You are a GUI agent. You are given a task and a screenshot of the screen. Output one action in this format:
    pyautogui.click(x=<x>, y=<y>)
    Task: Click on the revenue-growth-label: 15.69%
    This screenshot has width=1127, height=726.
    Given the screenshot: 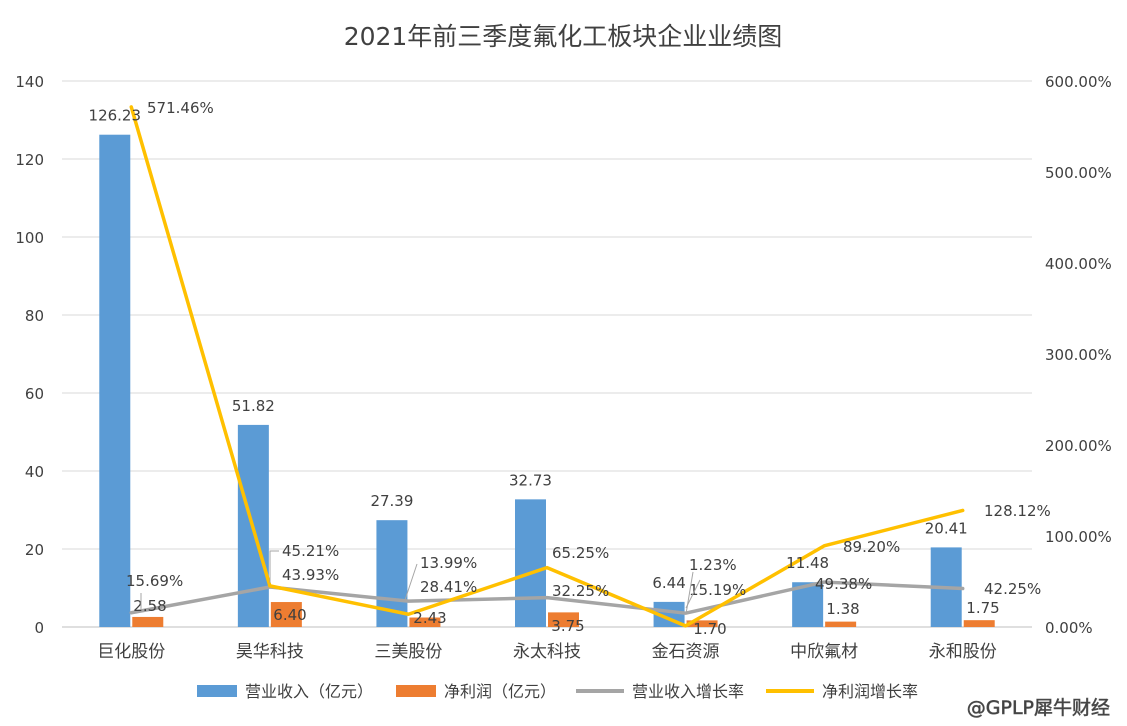 What is the action you would take?
    pyautogui.click(x=154, y=581)
    